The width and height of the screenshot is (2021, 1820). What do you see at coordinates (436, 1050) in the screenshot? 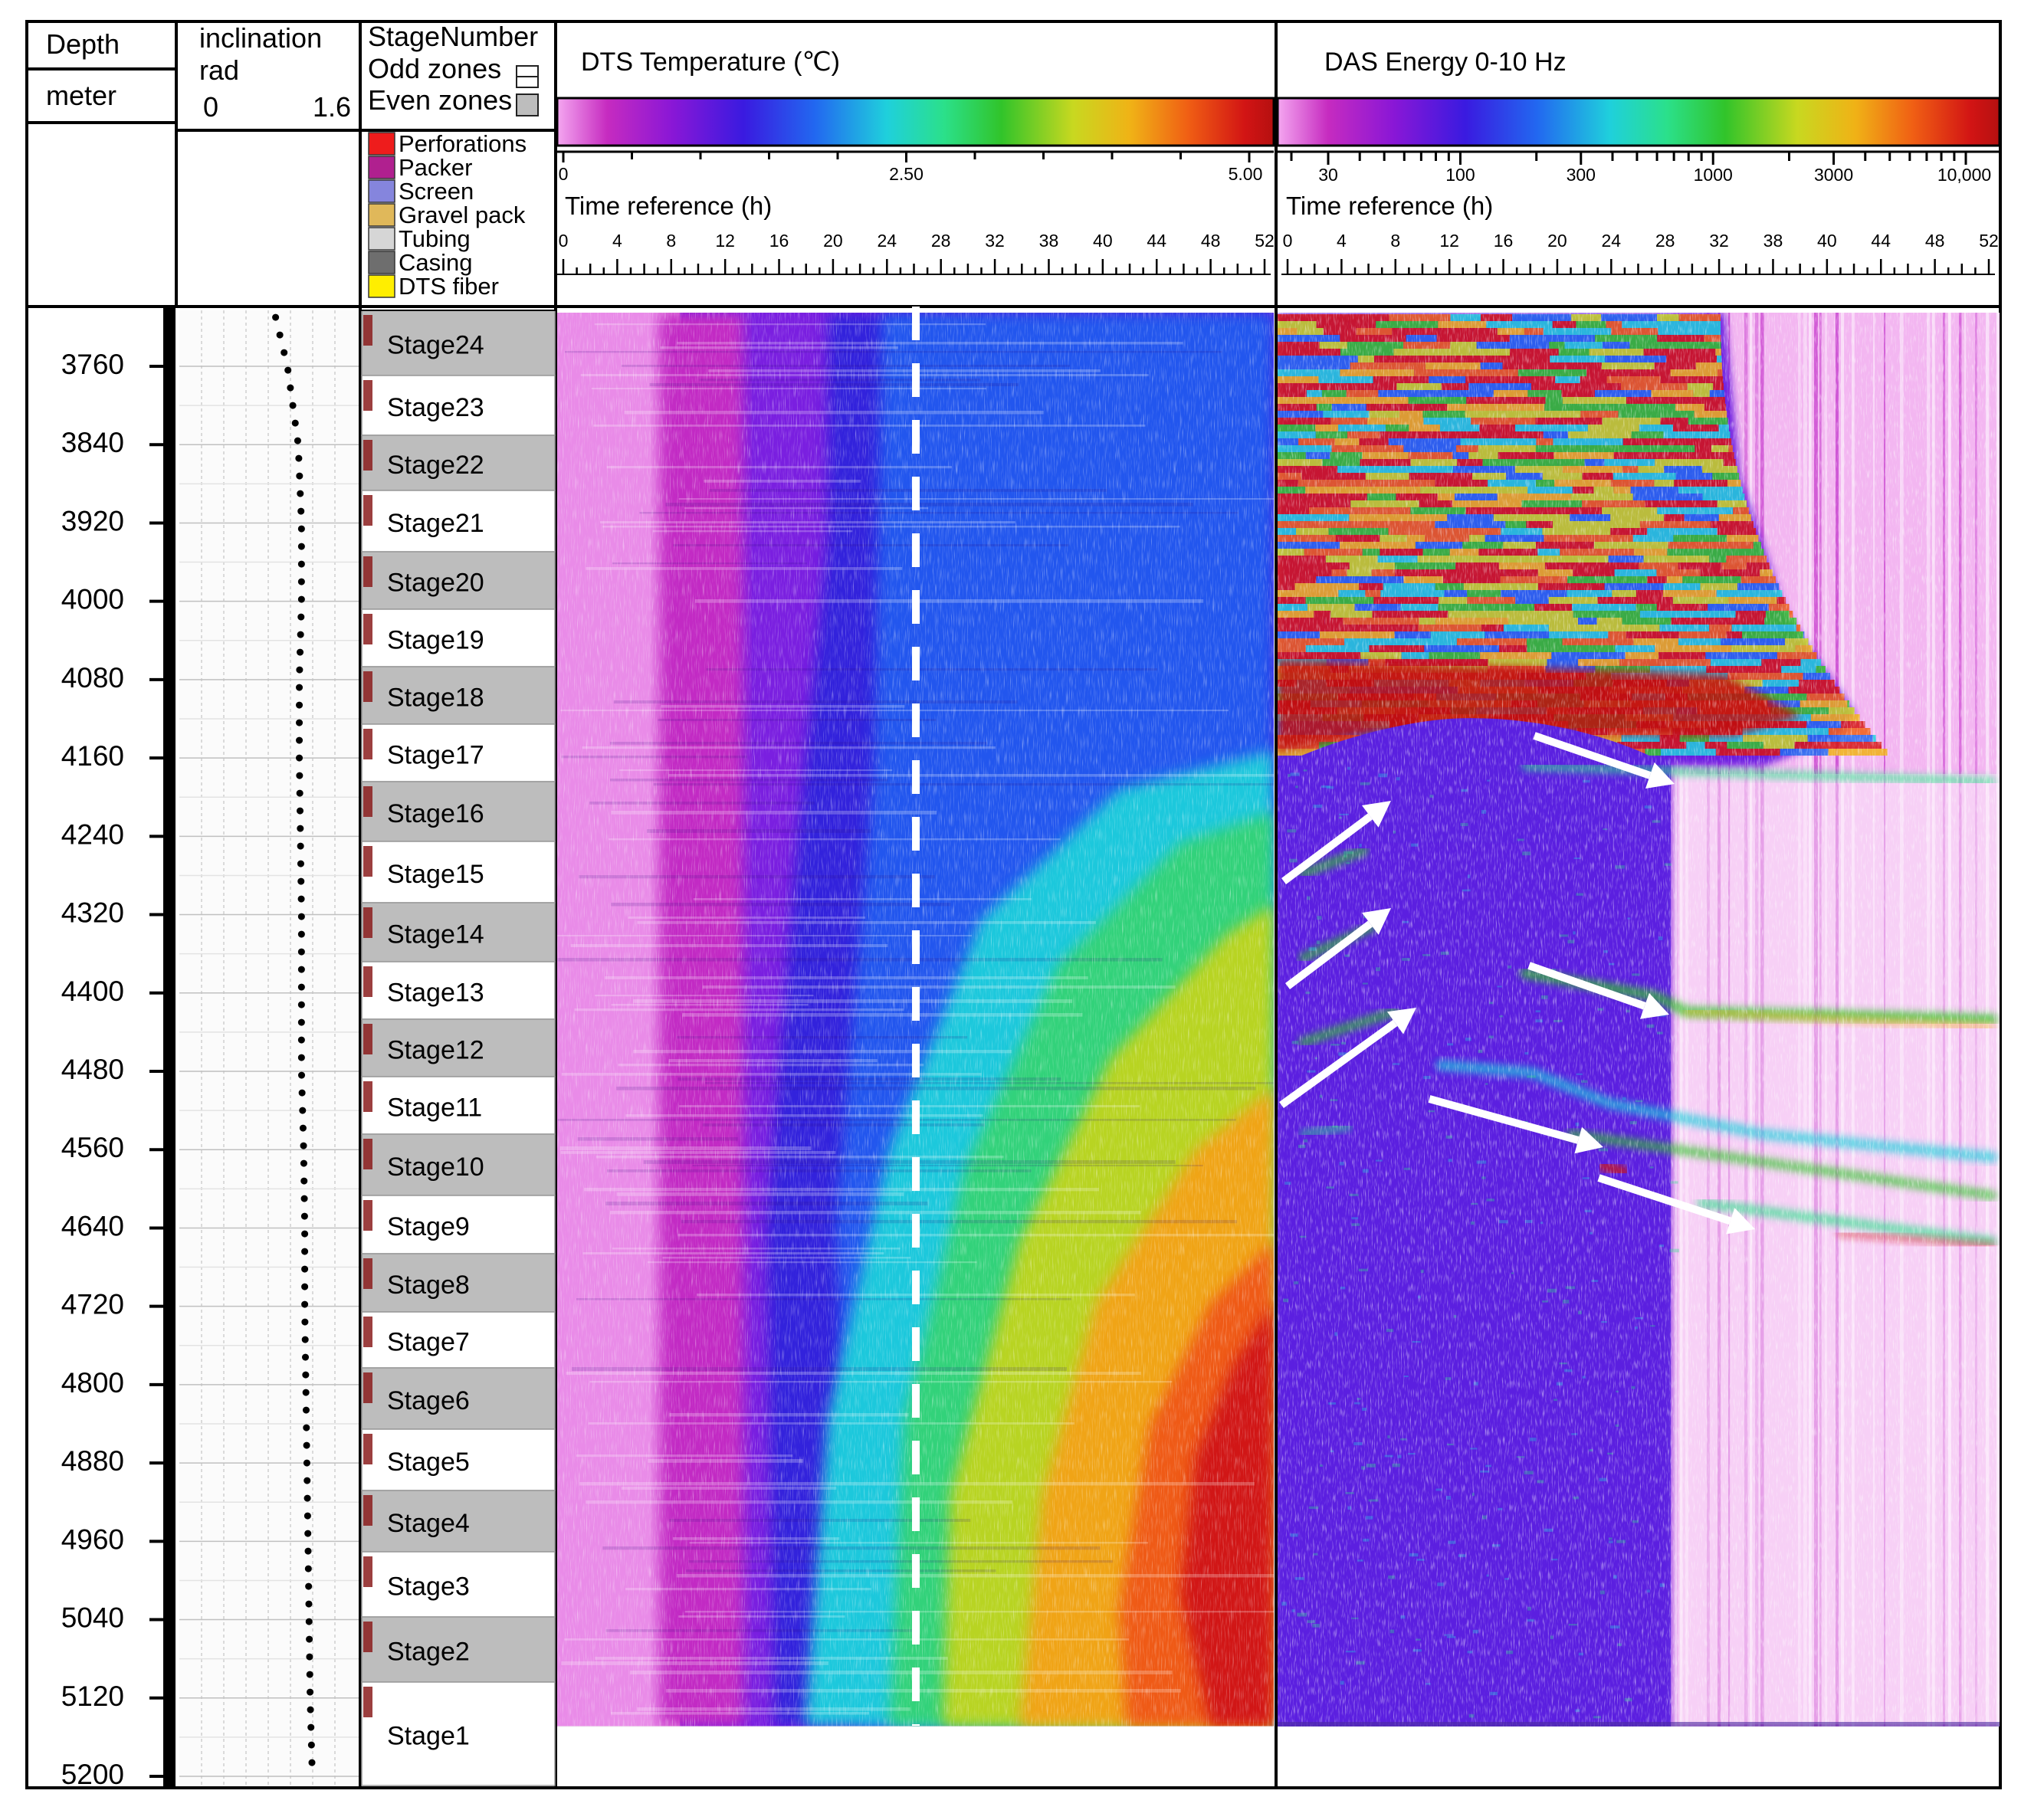
I see `stage-label: Stage12` at bounding box center [436, 1050].